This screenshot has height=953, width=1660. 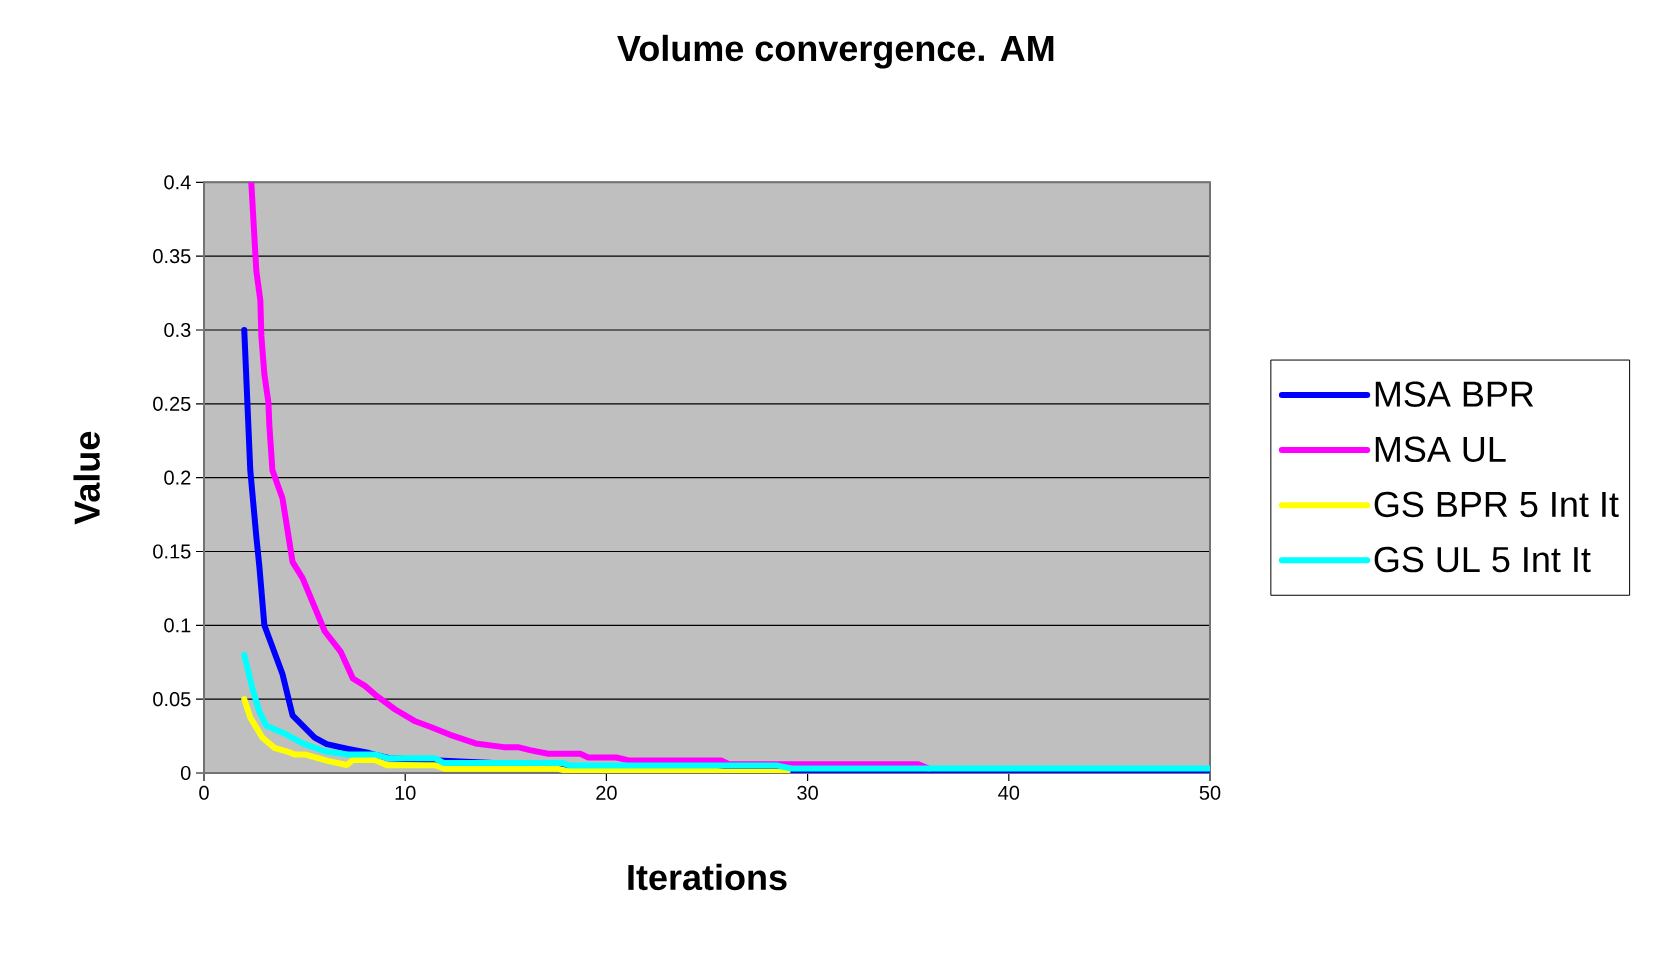 I want to click on x-tick-label: 30, so click(x=807, y=792).